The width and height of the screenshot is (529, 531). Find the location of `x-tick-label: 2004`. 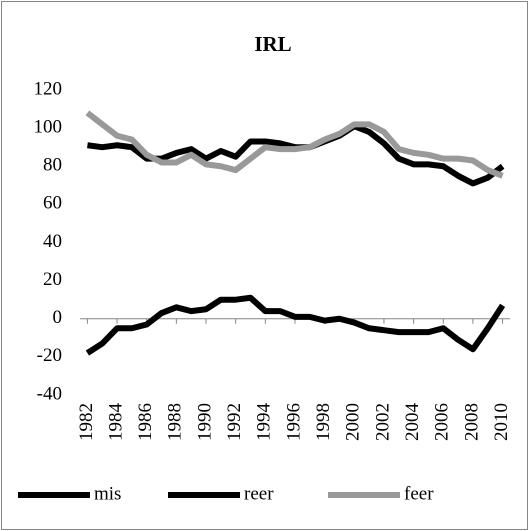

x-tick-label: 2004 is located at coordinates (412, 422).